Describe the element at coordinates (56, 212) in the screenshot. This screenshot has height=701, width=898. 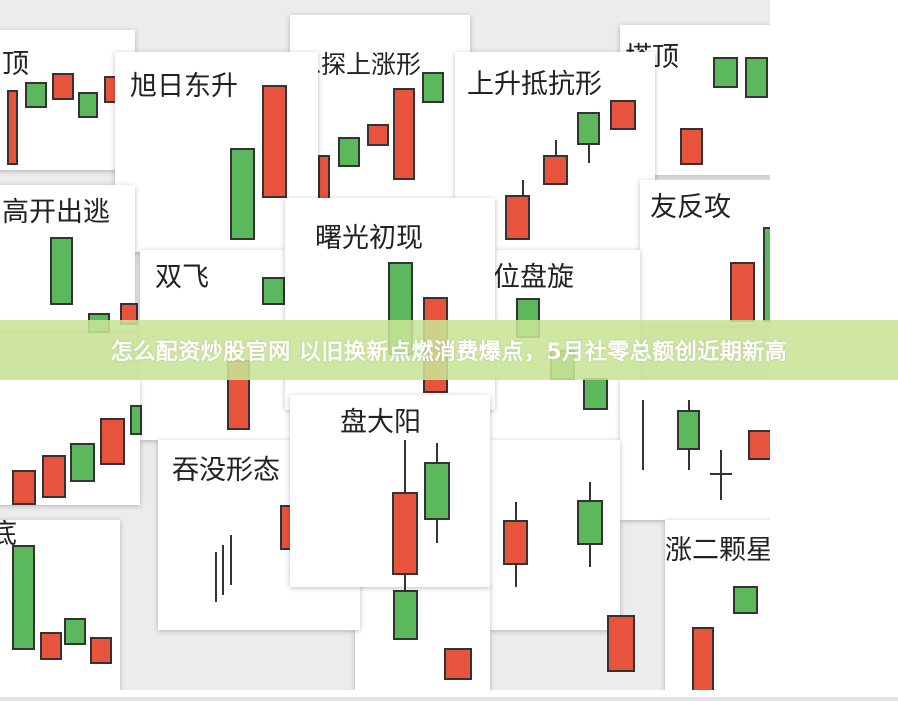
I see `card-title: 高开出逃` at that location.